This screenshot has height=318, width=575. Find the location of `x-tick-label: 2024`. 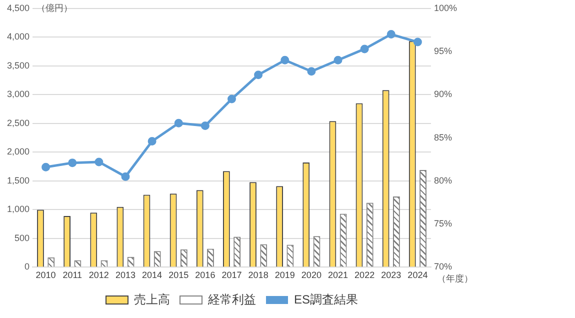

x-tick-label: 2024 is located at coordinates (418, 275).